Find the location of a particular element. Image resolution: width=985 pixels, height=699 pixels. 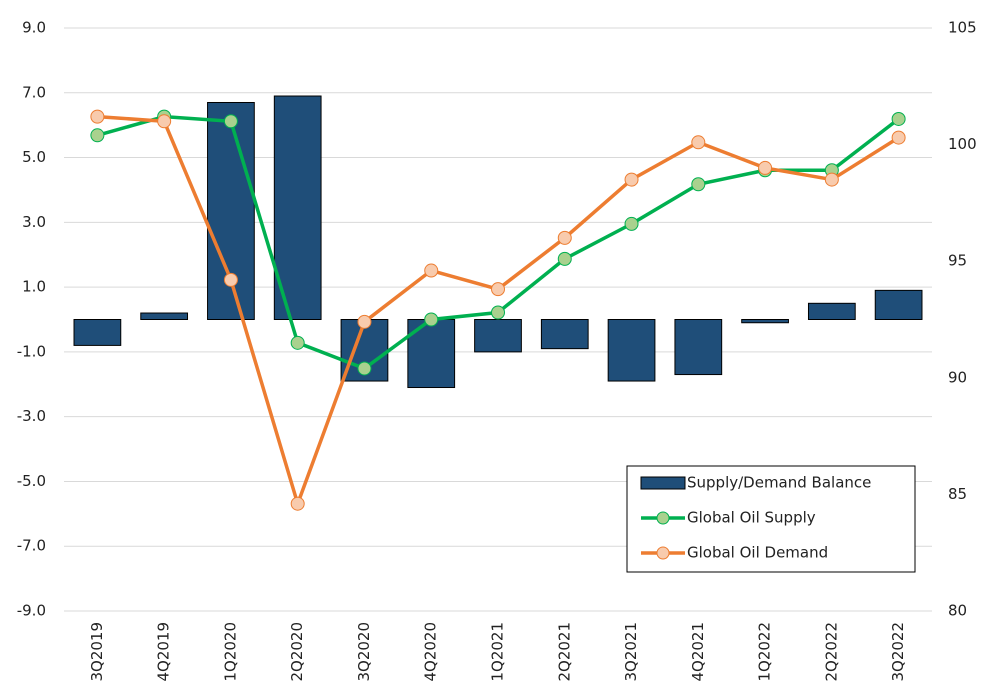

x-tick-label: 4Q2020 is located at coordinates (431, 652).